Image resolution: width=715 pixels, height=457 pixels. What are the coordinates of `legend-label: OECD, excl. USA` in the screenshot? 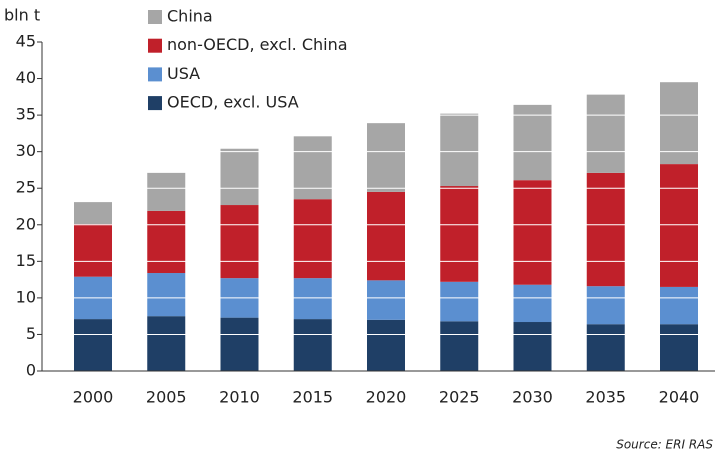 It's located at (233, 102).